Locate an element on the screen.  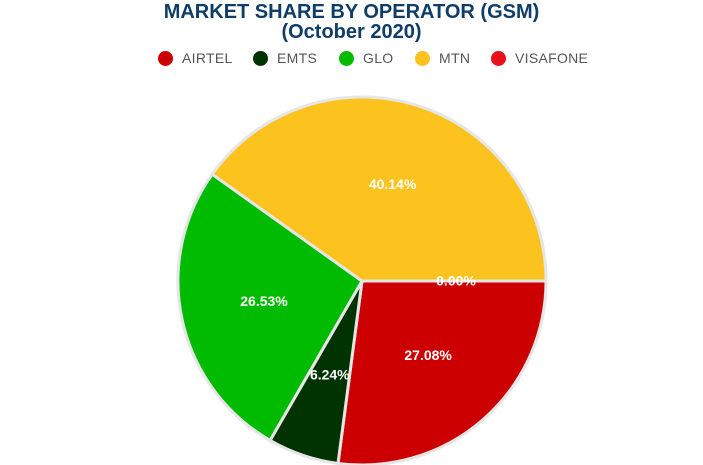
legend-item-glo: GLO is located at coordinates (366, 58).